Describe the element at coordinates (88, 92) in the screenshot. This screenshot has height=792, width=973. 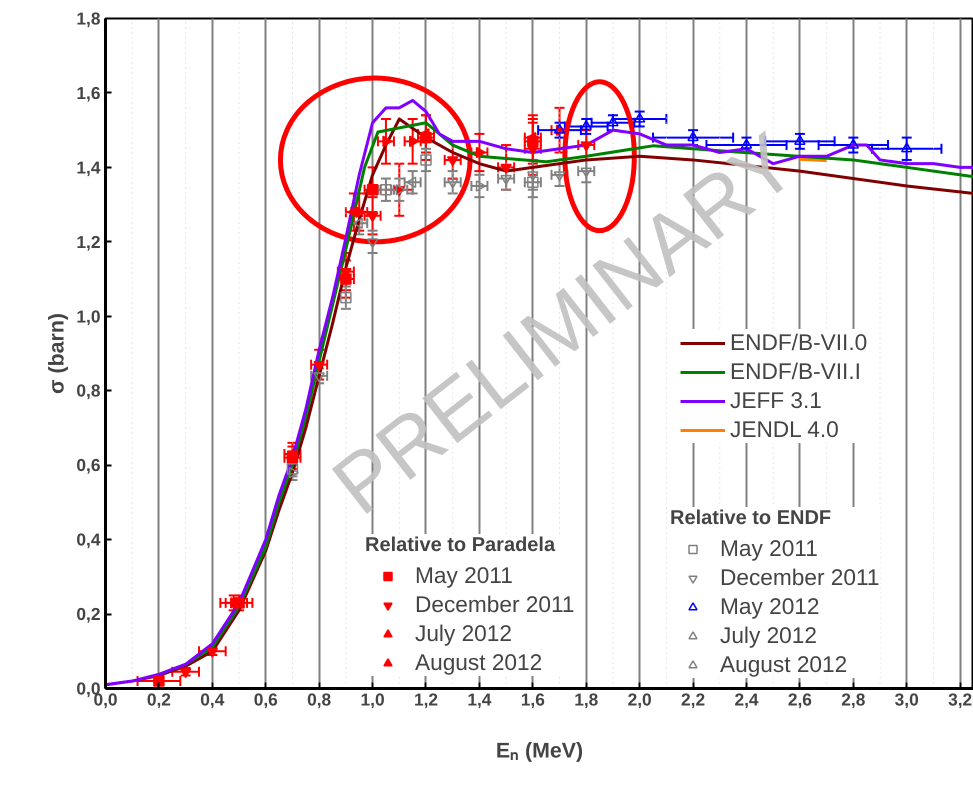
I see `y-tick-label: 1,6` at that location.